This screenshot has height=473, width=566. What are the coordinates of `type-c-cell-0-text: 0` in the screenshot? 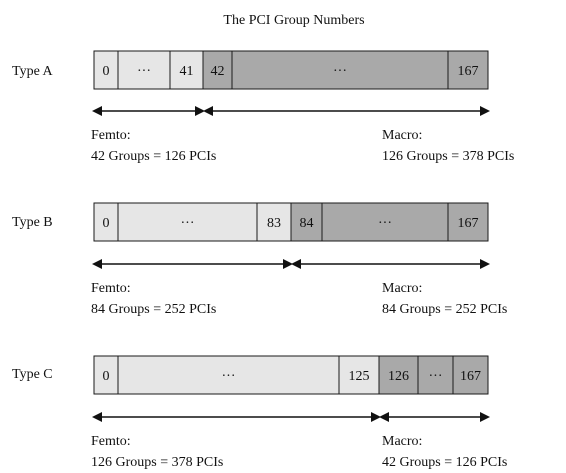 It's located at (106, 376).